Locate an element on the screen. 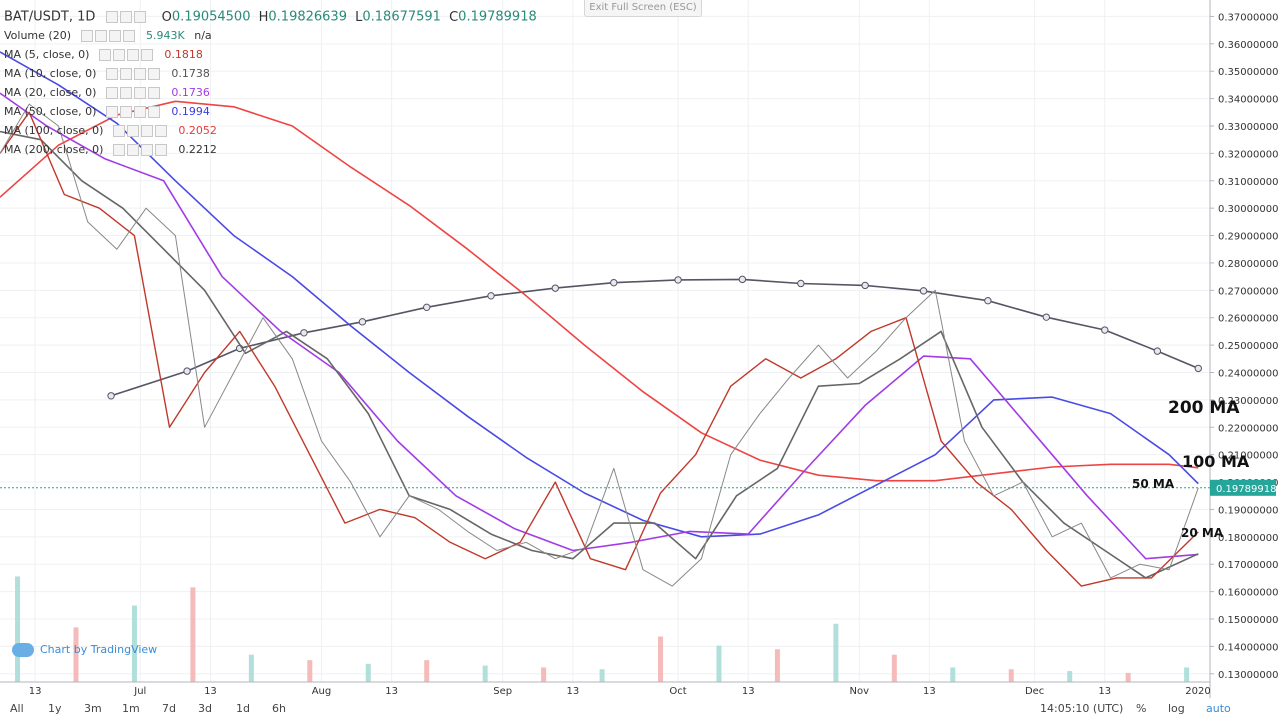  indicator-label: MA (10, close, 0) is located at coordinates (50, 73).